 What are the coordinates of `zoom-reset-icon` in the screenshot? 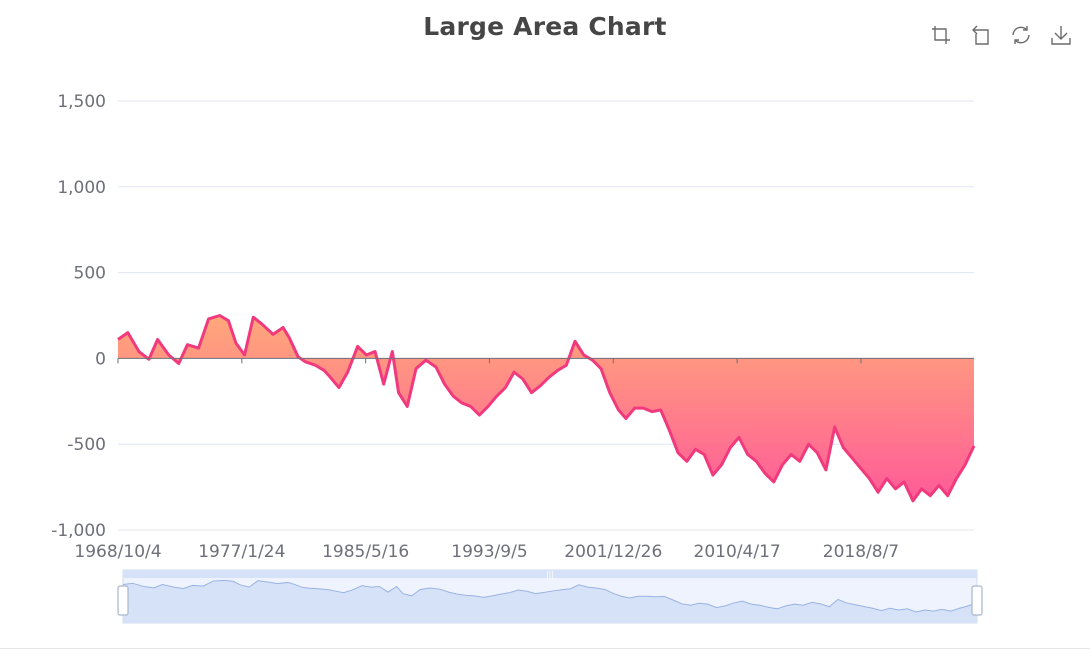 It's located at (980, 35).